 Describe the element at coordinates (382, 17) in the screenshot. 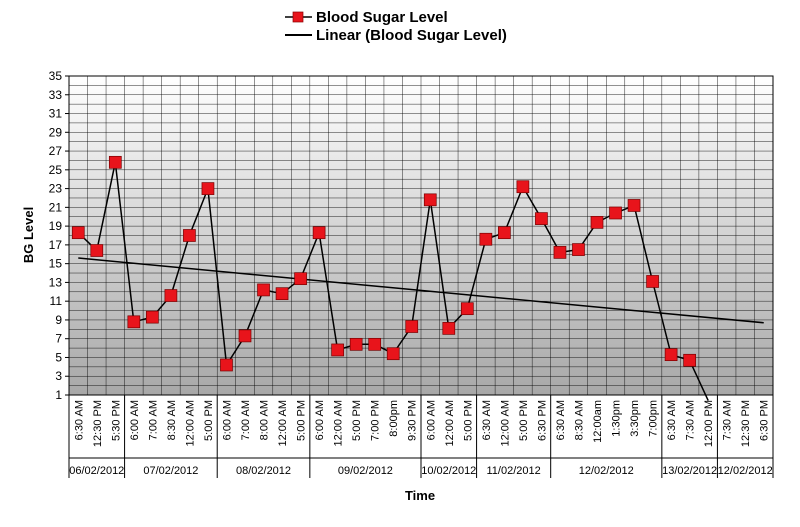

I see `legend-series-label: Blood Sugar Level` at that location.